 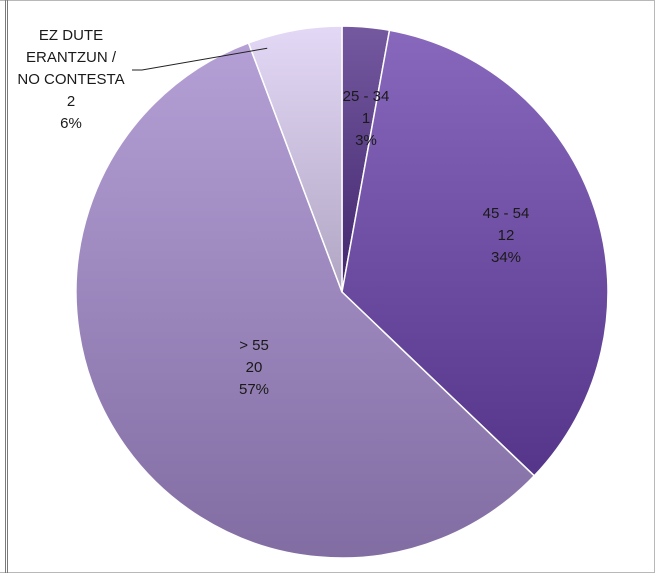 What do you see at coordinates (4, 286) in the screenshot?
I see `frame-edge` at bounding box center [4, 286].